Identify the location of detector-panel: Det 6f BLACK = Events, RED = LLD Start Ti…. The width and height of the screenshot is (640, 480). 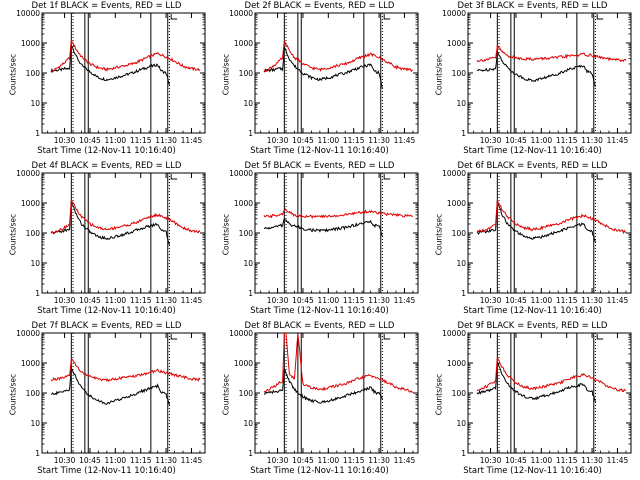
(532, 240).